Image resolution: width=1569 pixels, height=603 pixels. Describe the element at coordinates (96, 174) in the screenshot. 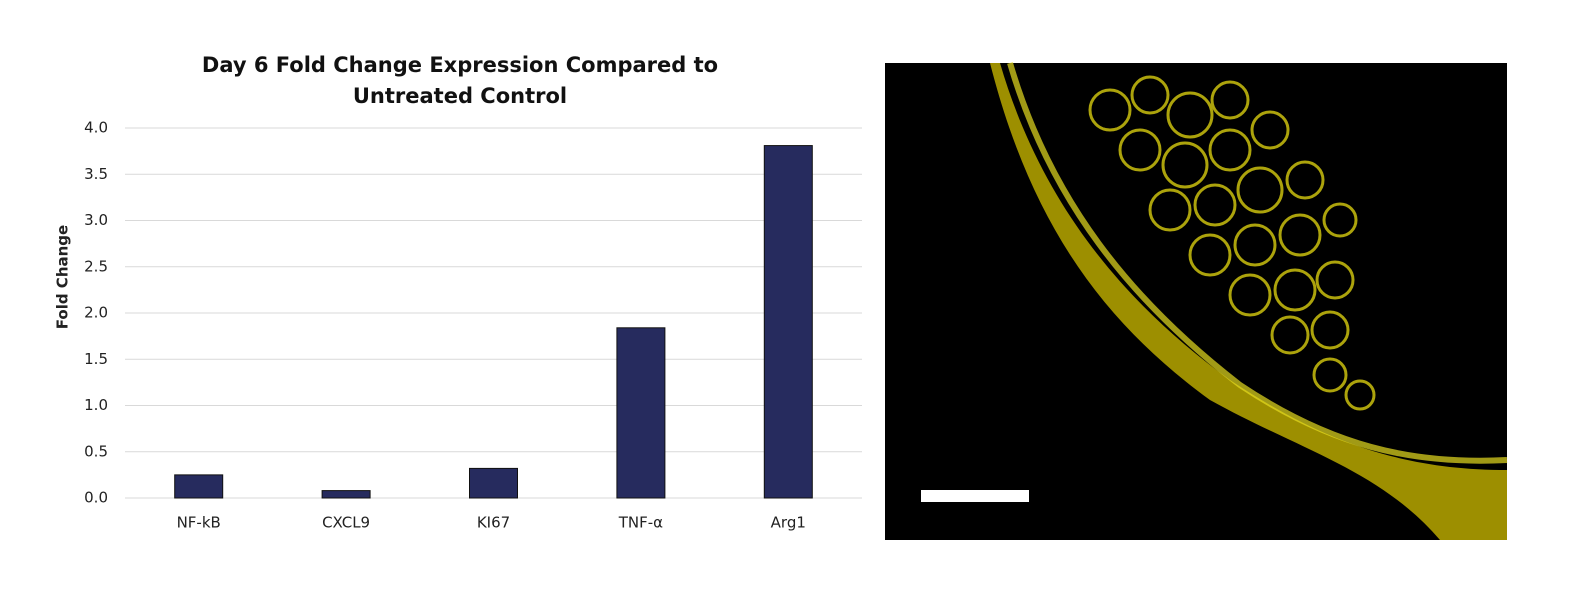

I see `y-tick-label: 3.5` at that location.